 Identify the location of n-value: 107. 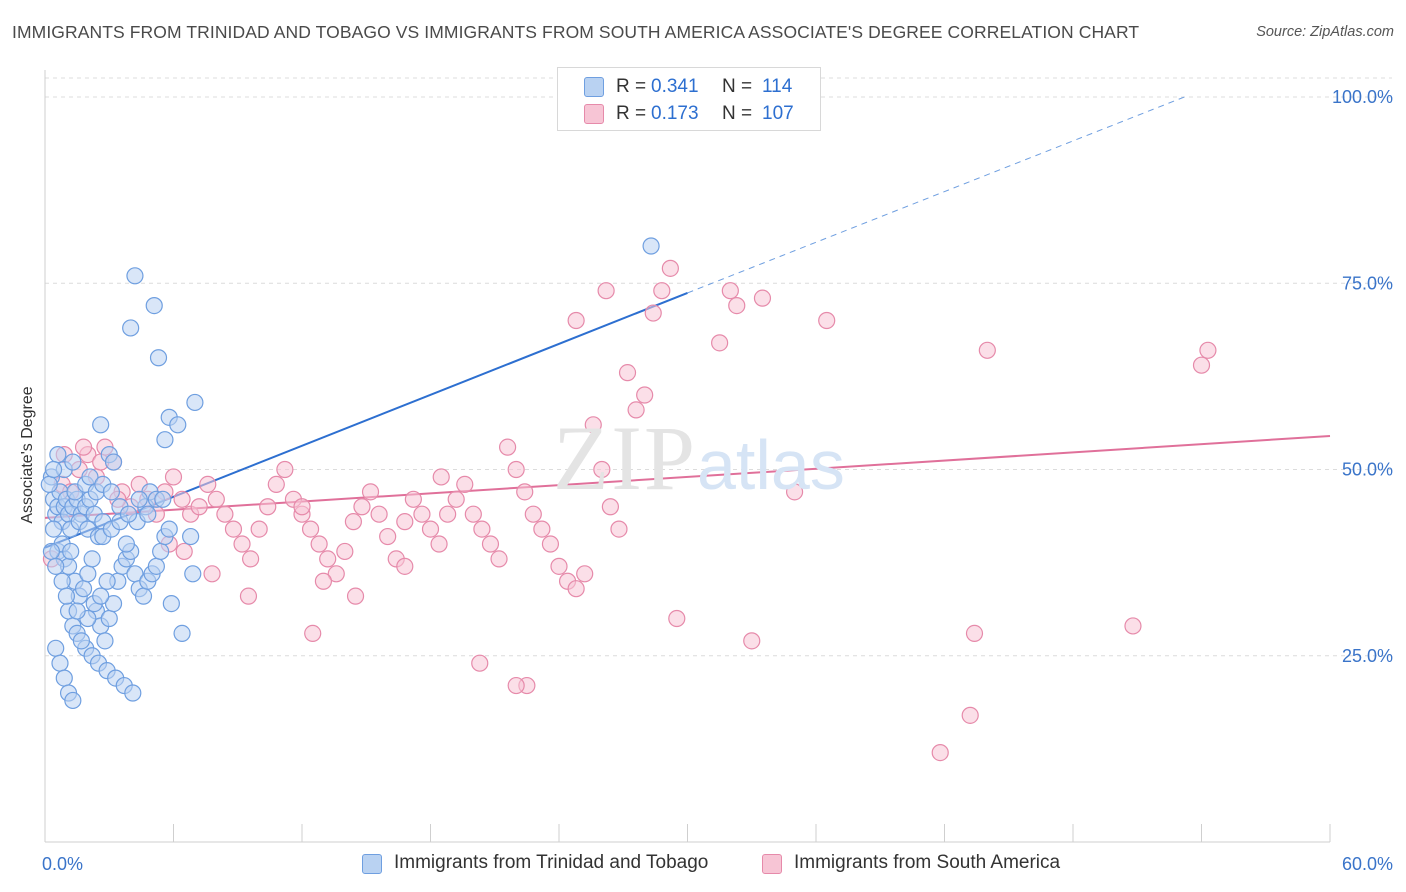
(778, 113).